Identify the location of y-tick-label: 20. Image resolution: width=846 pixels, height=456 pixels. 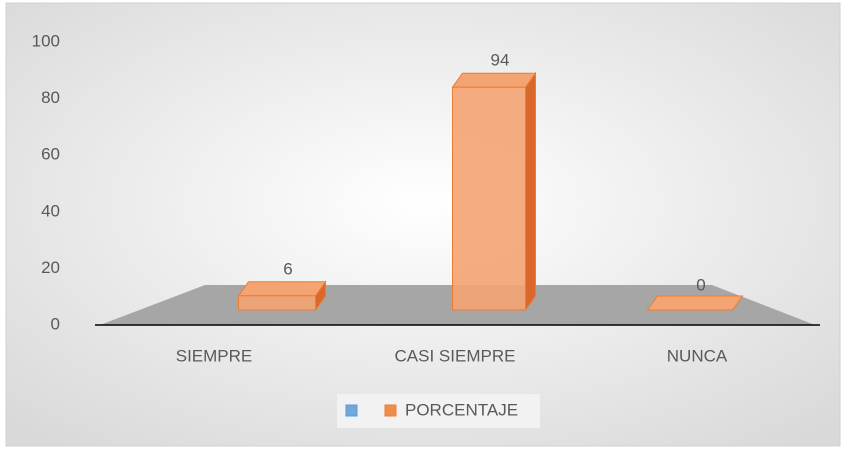
(50, 267).